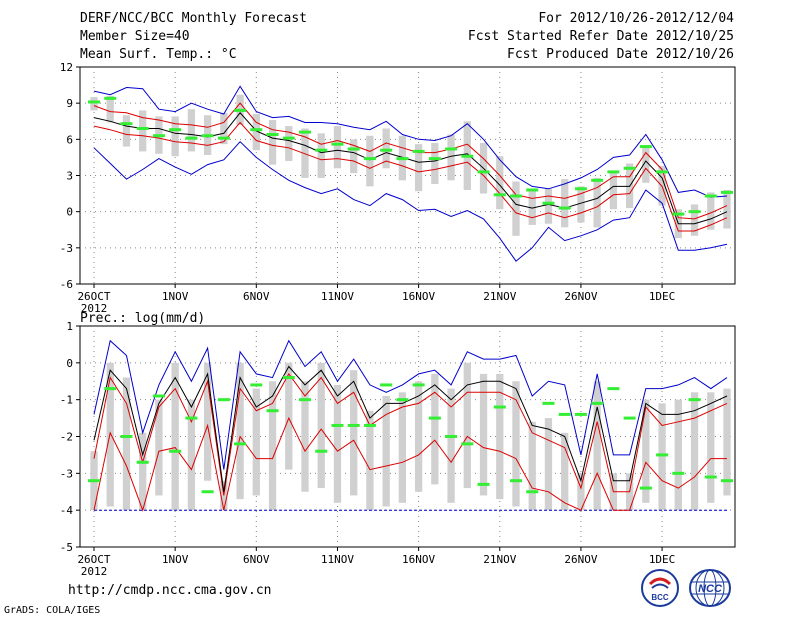  I want to click on refer-date: Fcst Started Refer Date 2012/10/25, so click(600, 36).